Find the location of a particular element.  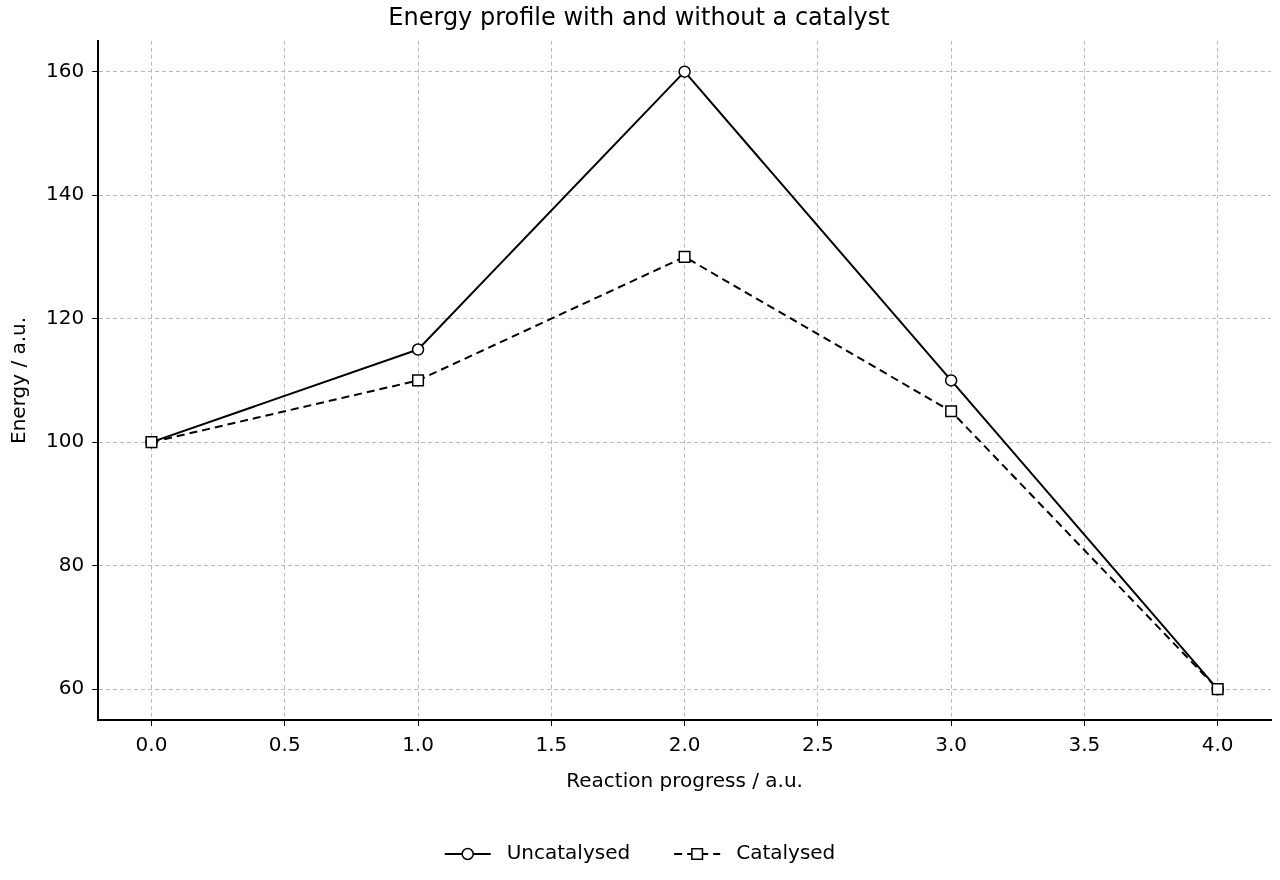

legend-label: Uncatalysed is located at coordinates (568, 852).